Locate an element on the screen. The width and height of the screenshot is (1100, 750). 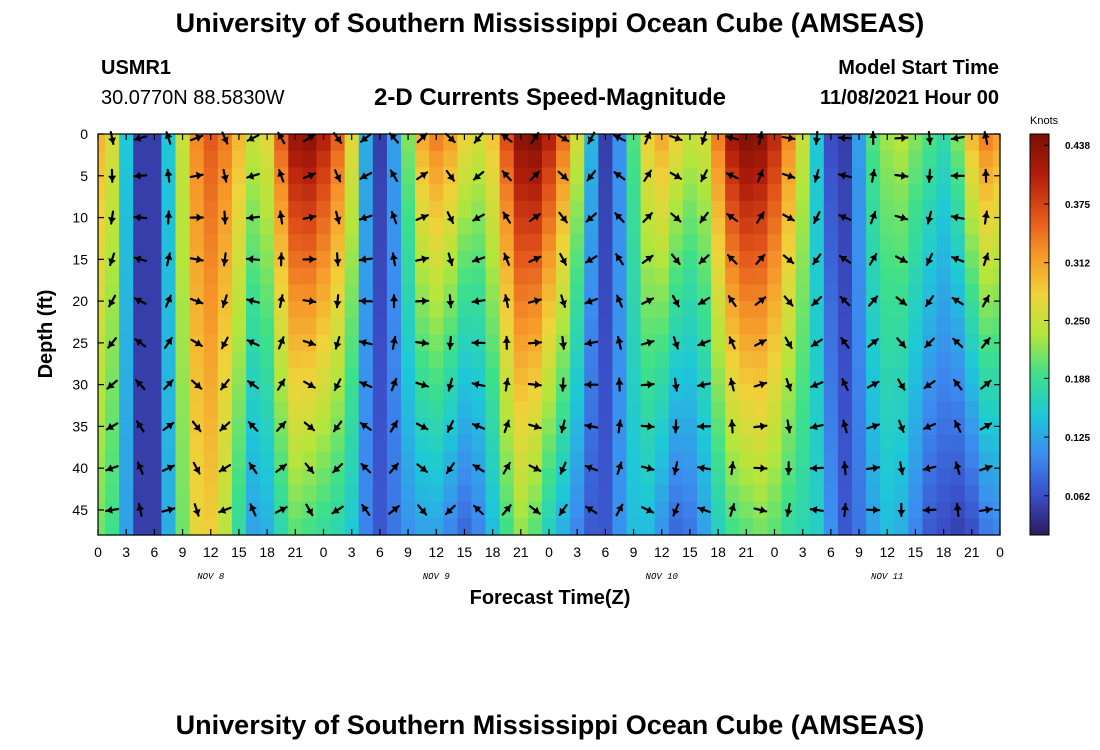
model-start-label: Model Start Time is located at coordinates (918, 68).